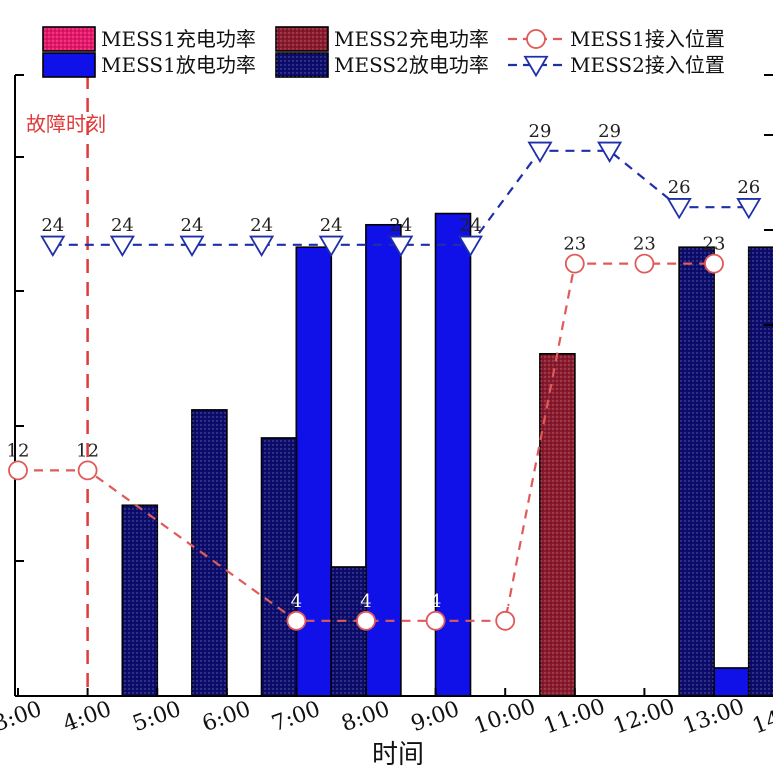 The image size is (773, 778). What do you see at coordinates (644, 244) in the screenshot?
I see `data-label-mess1--7: 23` at bounding box center [644, 244].